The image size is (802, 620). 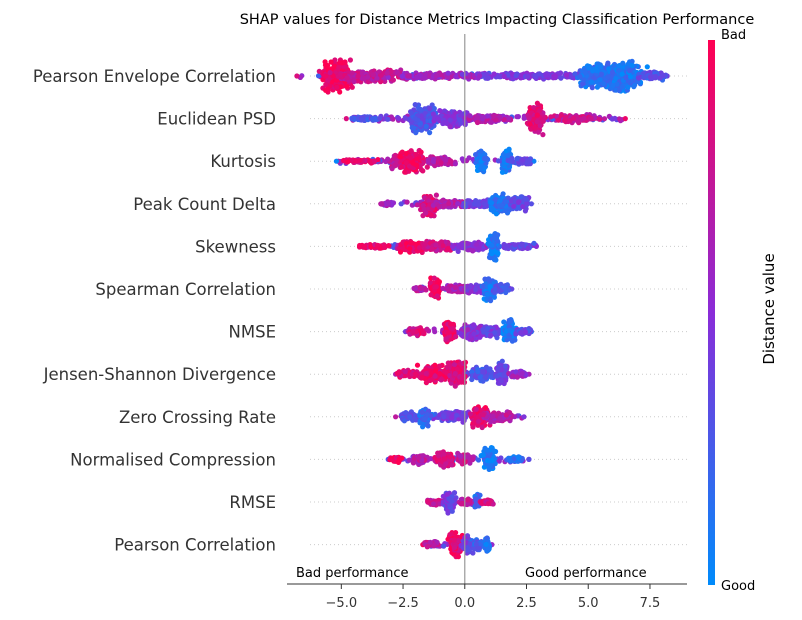 I want to click on feature-label: Jensen-Shannon Divergence, so click(x=159, y=374).